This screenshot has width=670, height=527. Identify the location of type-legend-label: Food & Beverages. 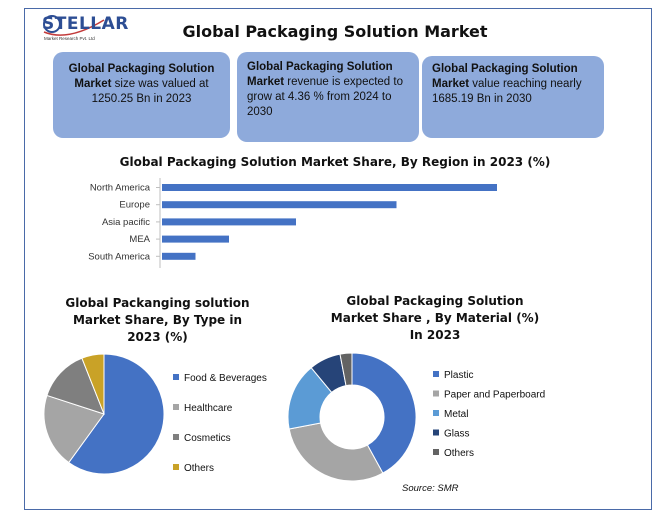
(225, 378).